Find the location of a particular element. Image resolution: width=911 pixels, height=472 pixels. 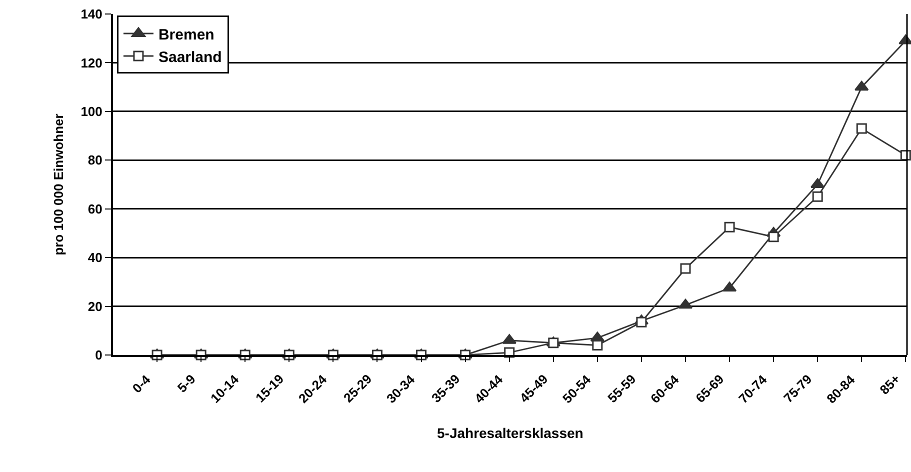

y-tick-label: 100 is located at coordinates (91, 111).